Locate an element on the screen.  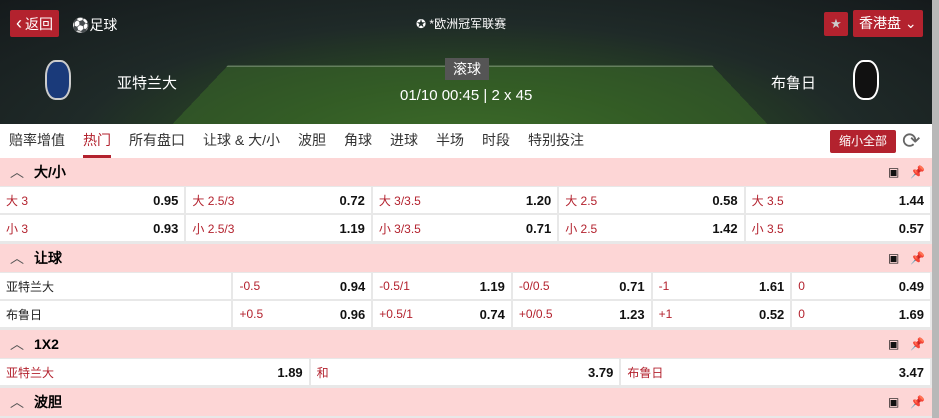
tab-3: 让球 & 大/小 is located at coordinates (242, 140).